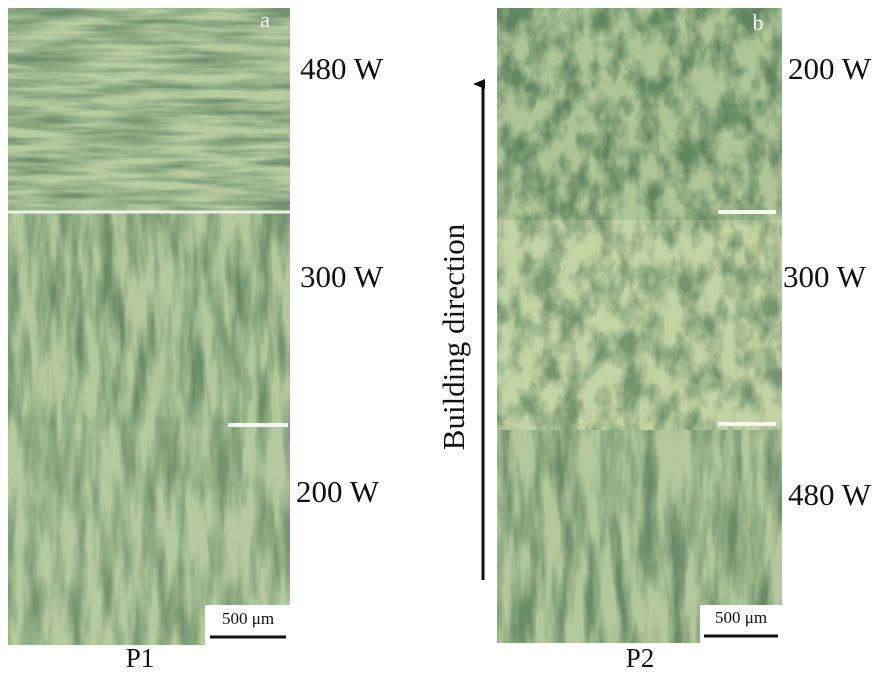  What do you see at coordinates (640, 658) in the screenshot?
I see `panel-name: P2` at bounding box center [640, 658].